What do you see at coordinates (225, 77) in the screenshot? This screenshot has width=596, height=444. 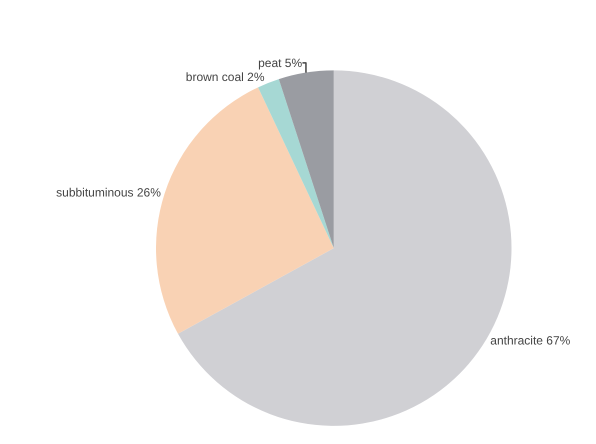 I see `slice-label: brown coal 2%` at bounding box center [225, 77].